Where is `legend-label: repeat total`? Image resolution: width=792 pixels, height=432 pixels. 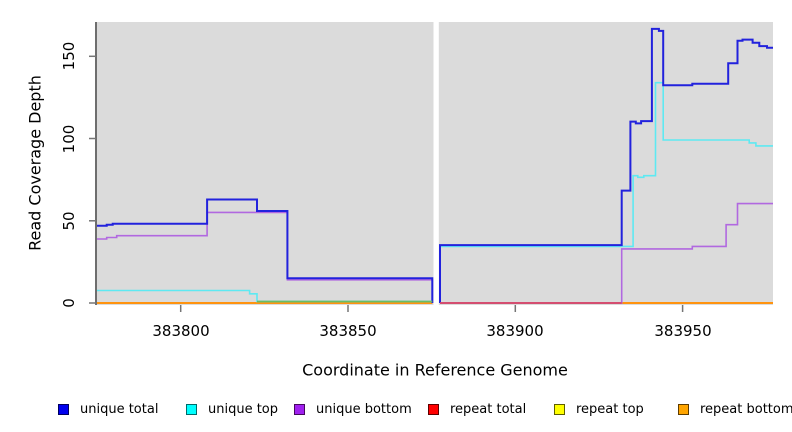
legend-label: repeat total is located at coordinates (488, 409).